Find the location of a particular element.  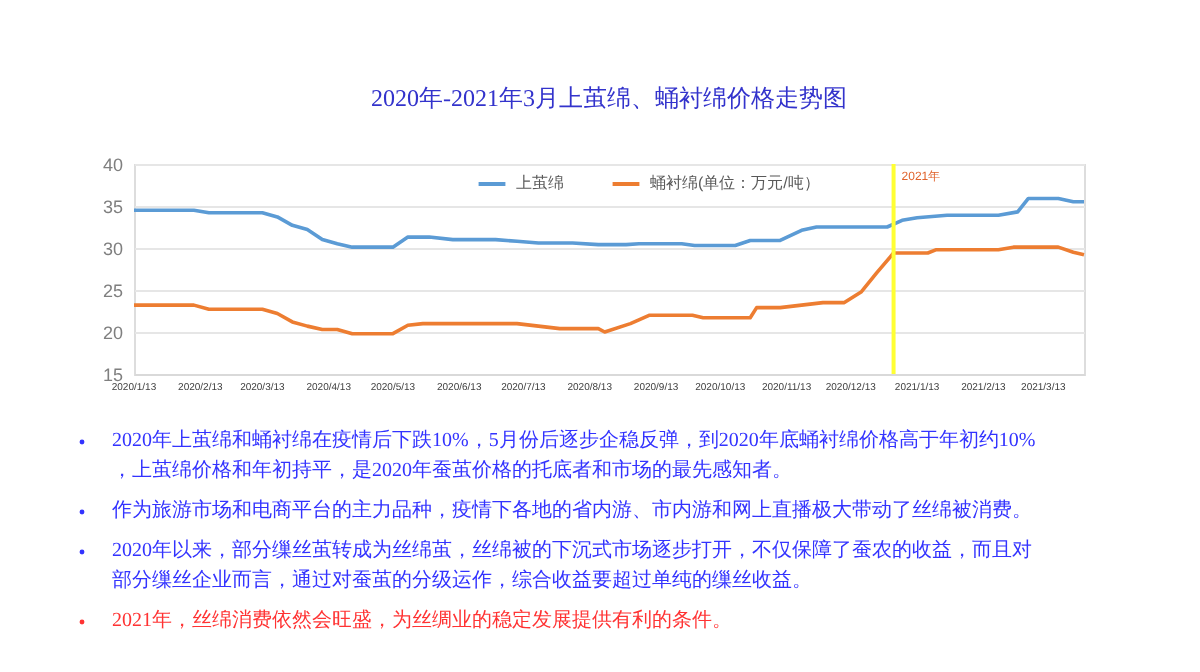

text: 2021年，丝绵消费依然会旺盛，为丝绸业的稳定发展提供有利的条件。 is located at coordinates (422, 620).